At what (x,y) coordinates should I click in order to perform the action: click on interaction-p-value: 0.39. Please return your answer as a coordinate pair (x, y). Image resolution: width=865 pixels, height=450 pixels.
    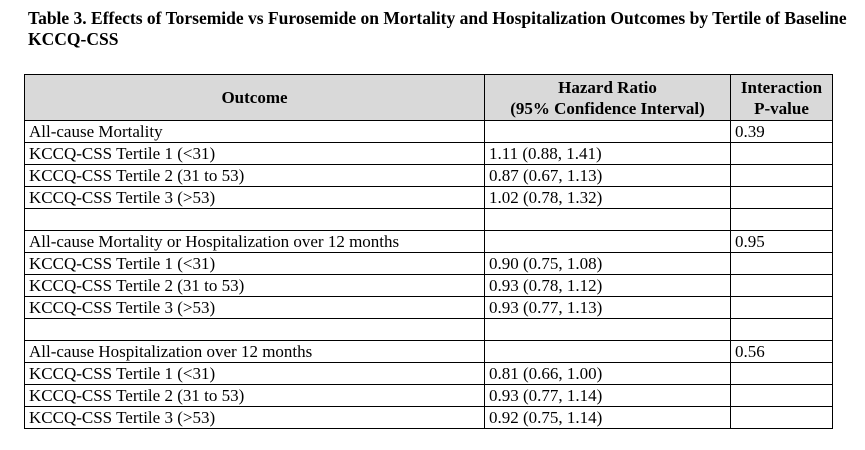
    Looking at the image, I should click on (781, 131).